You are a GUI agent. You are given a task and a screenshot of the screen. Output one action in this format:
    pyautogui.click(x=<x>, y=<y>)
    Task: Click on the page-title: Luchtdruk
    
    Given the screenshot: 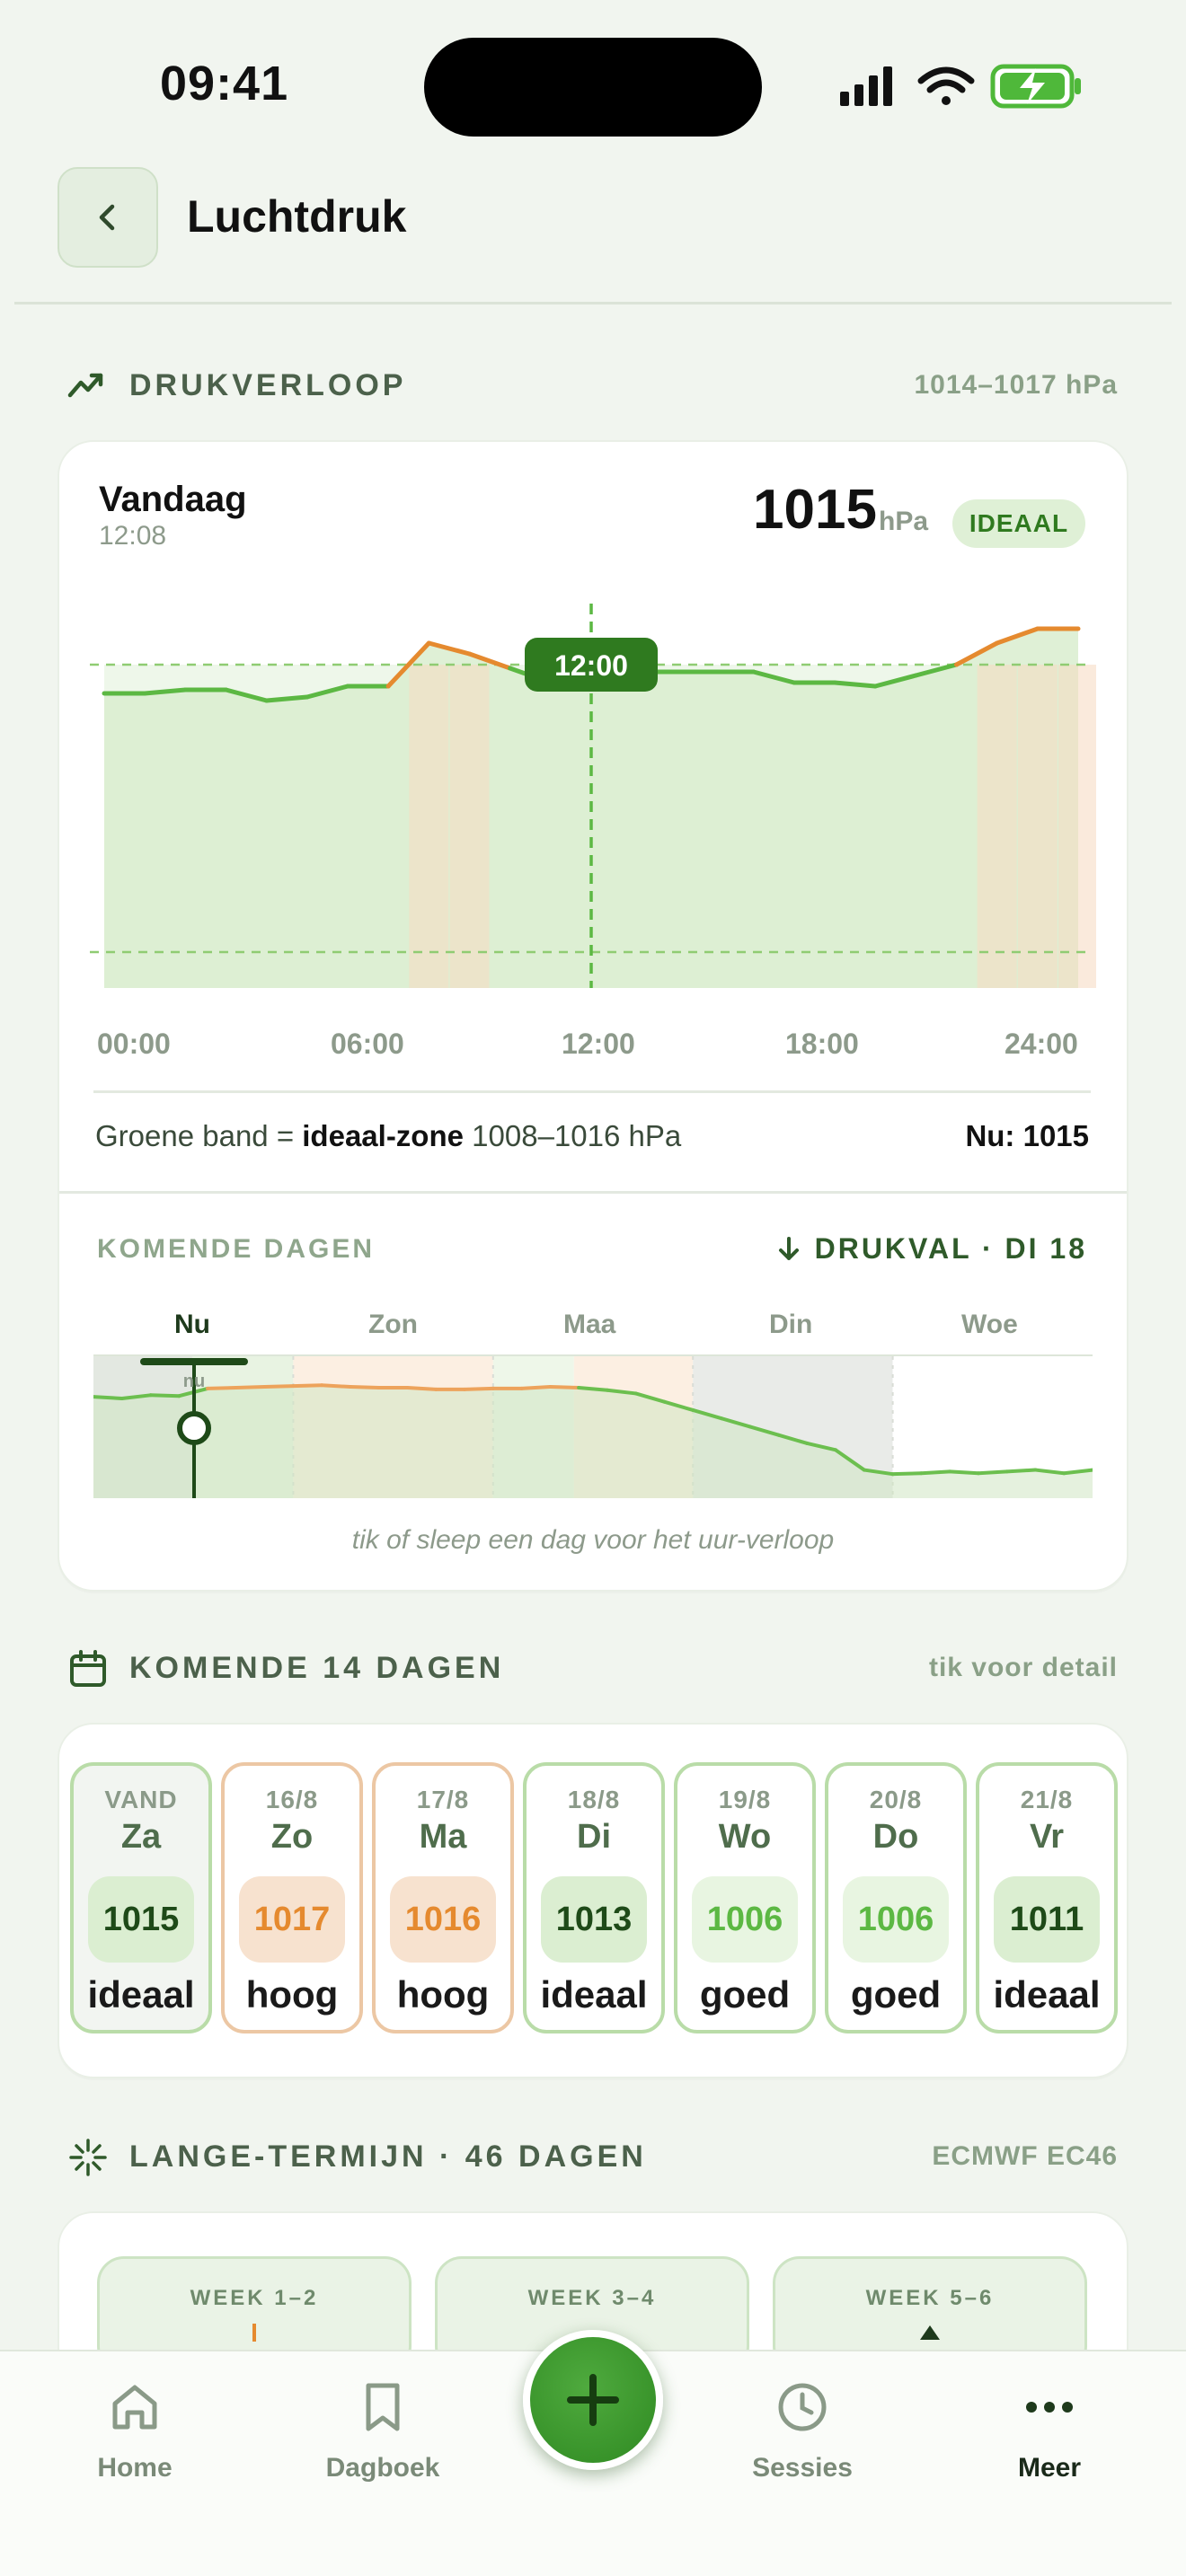 What is the action you would take?
    pyautogui.click(x=297, y=216)
    